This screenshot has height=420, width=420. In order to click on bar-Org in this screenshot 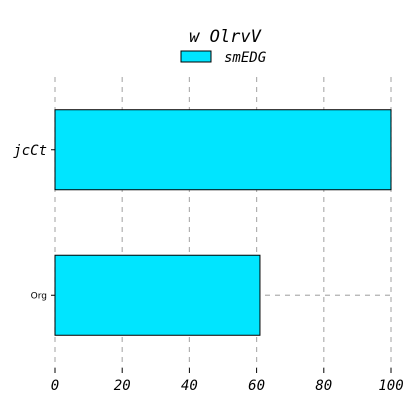, I will do `click(157, 295)`.